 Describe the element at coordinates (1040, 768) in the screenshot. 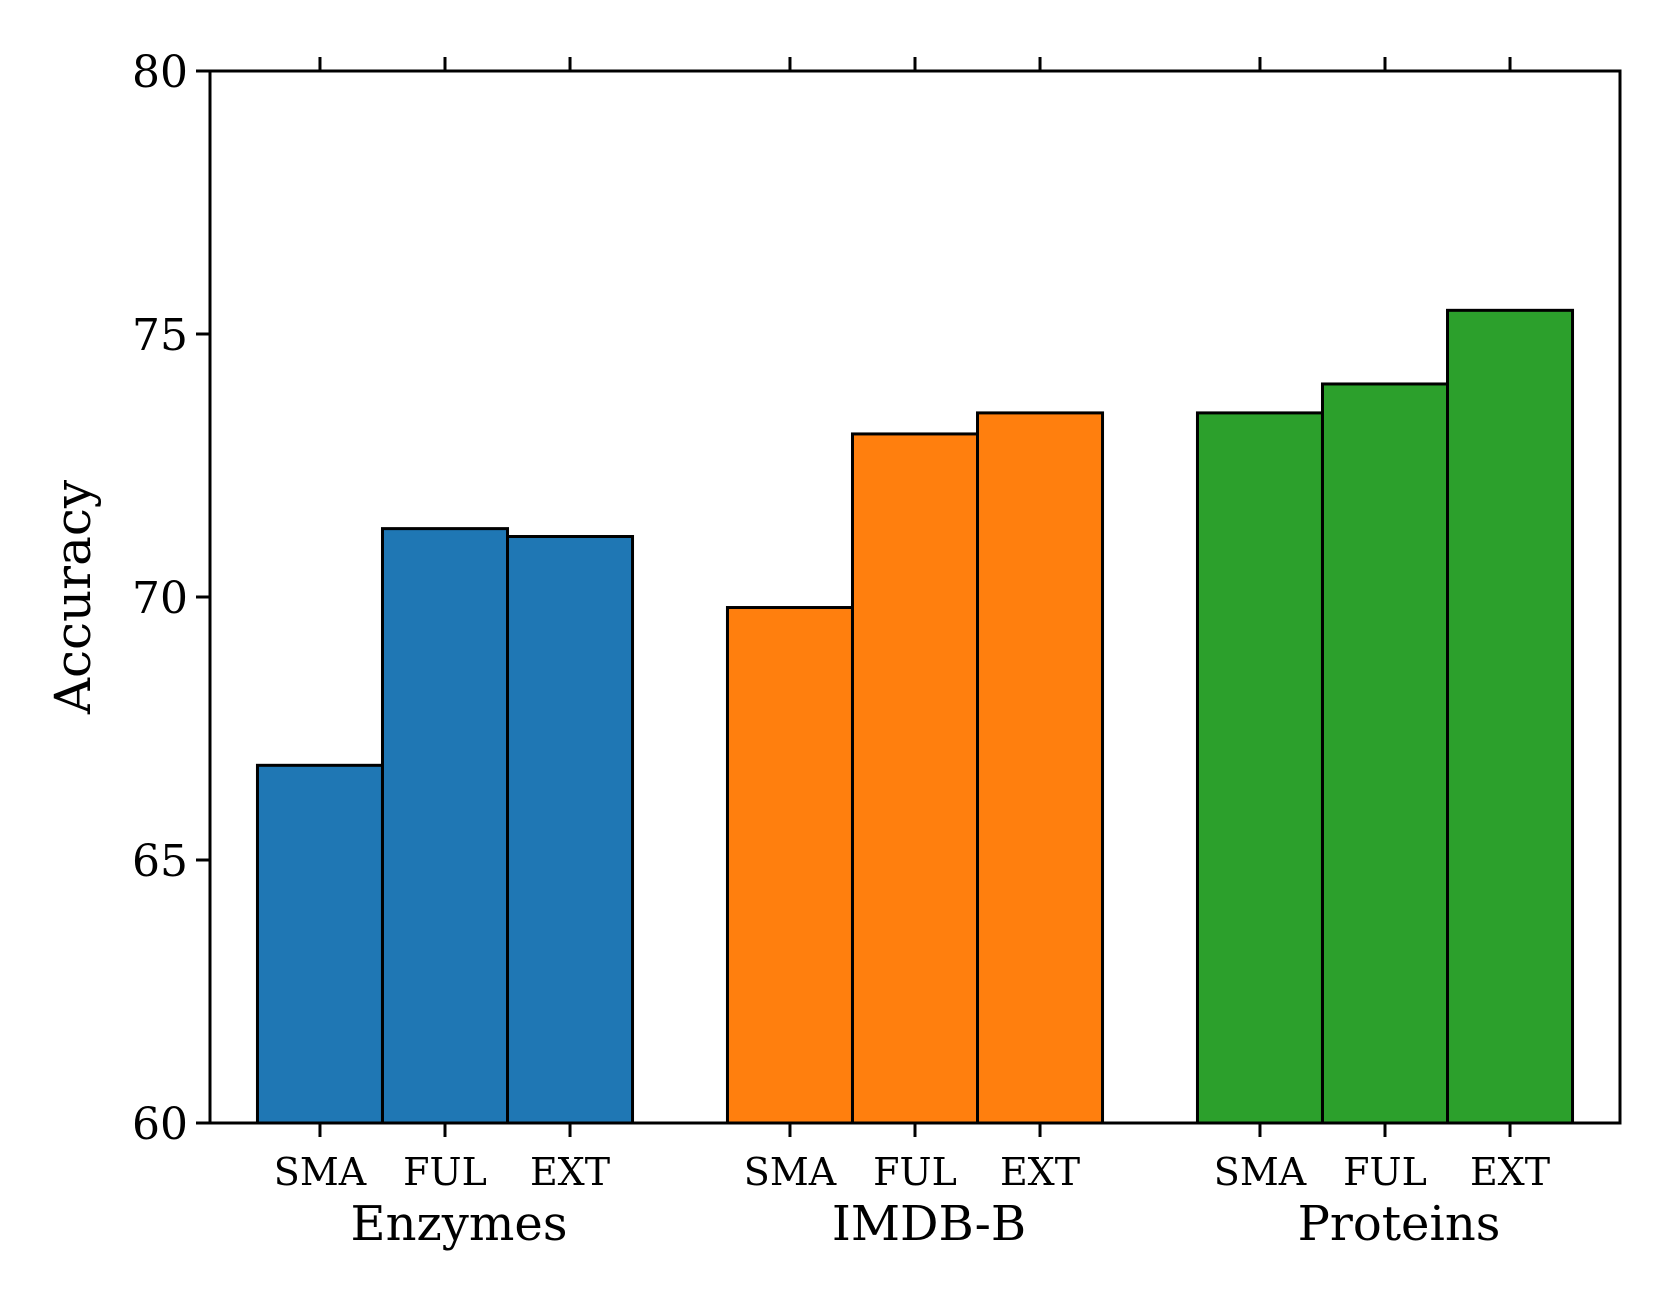

I see `bar-imdb-b-ext` at that location.